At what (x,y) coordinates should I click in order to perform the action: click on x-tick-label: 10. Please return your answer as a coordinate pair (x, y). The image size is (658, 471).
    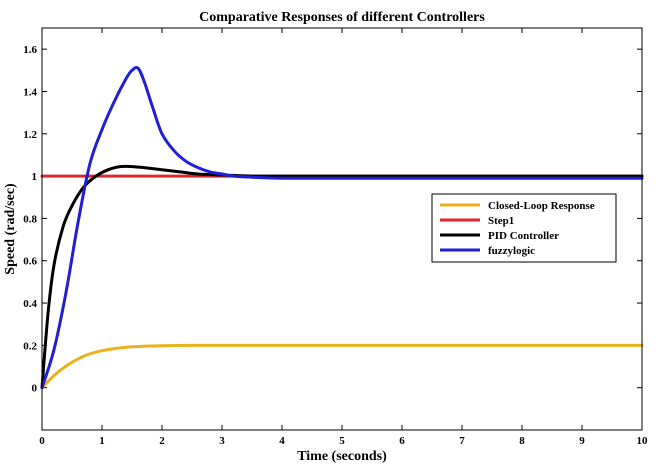
    Looking at the image, I should click on (643, 441).